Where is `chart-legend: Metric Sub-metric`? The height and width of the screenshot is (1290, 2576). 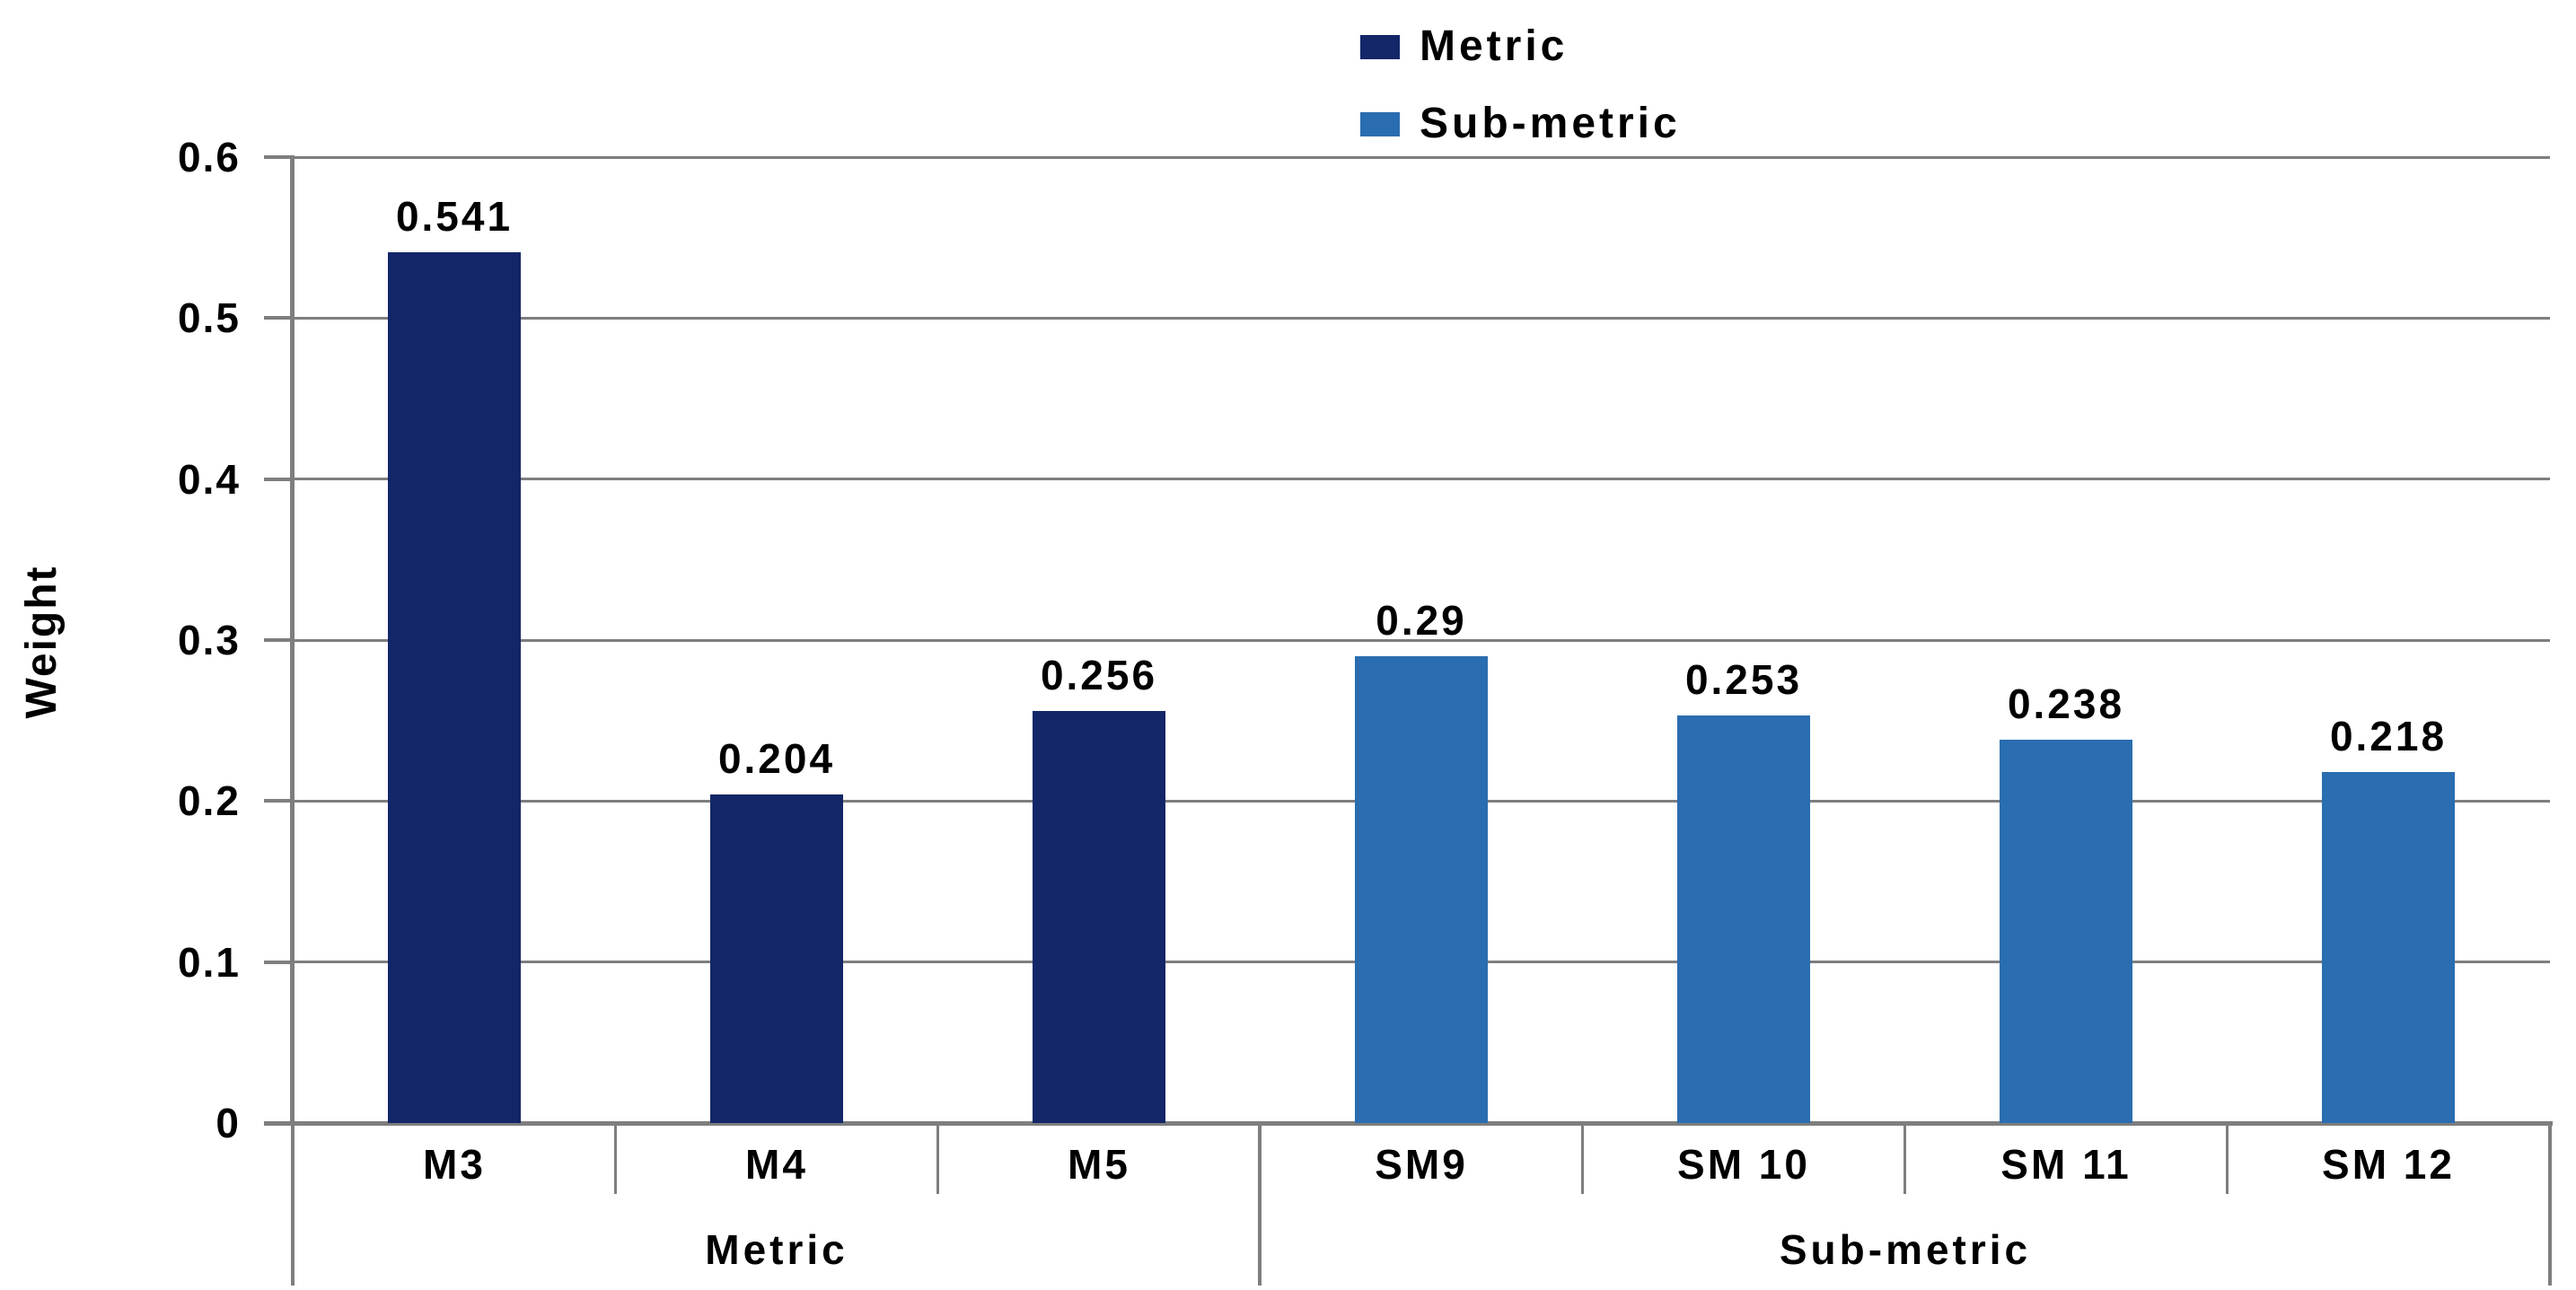 chart-legend: Metric Sub-metric is located at coordinates (1520, 99).